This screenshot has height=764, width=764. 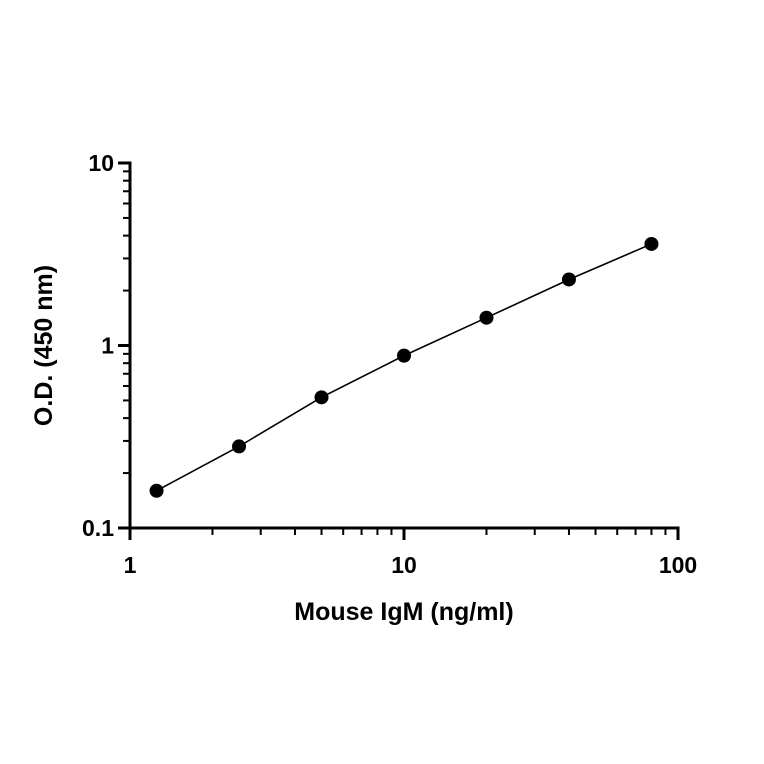 What do you see at coordinates (678, 565) in the screenshot?
I see `x-tick-label: 100` at bounding box center [678, 565].